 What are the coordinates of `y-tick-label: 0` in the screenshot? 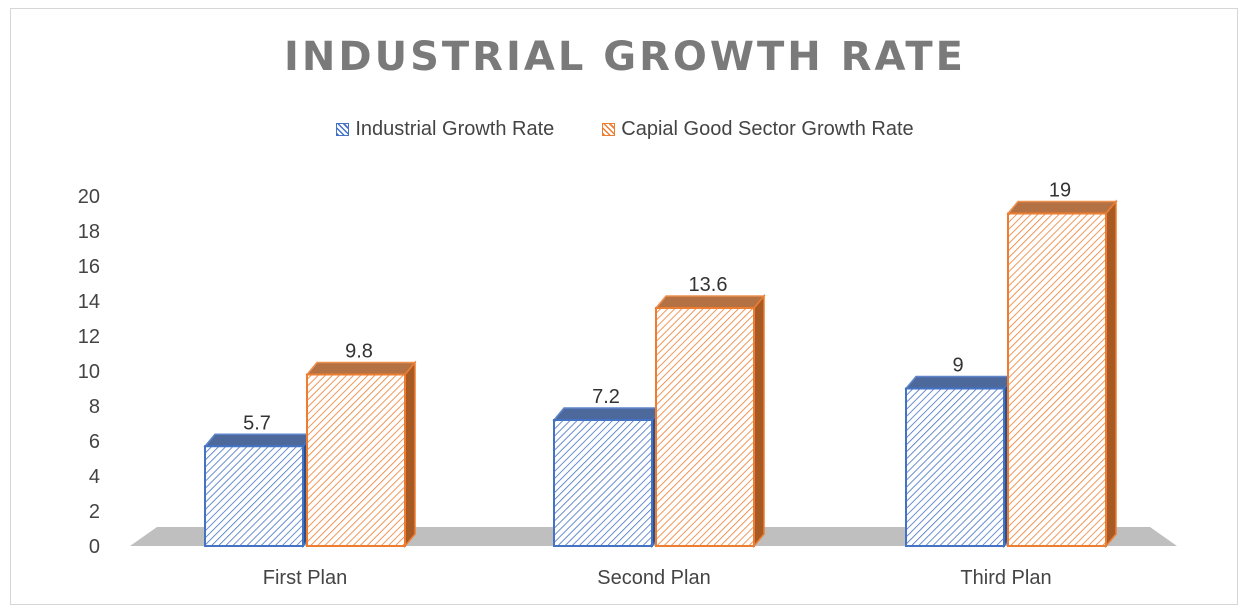 It's located at (94, 547).